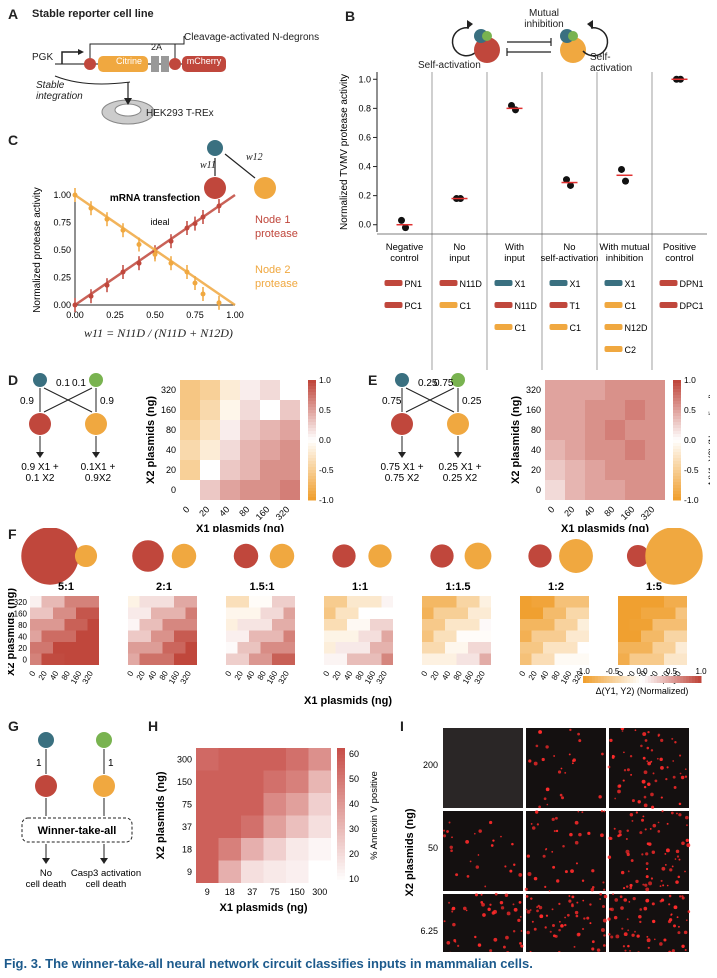 Image resolution: width=717 pixels, height=978 pixels. What do you see at coordinates (566, 768) in the screenshot?
I see `micrograph-tile` at bounding box center [566, 768].